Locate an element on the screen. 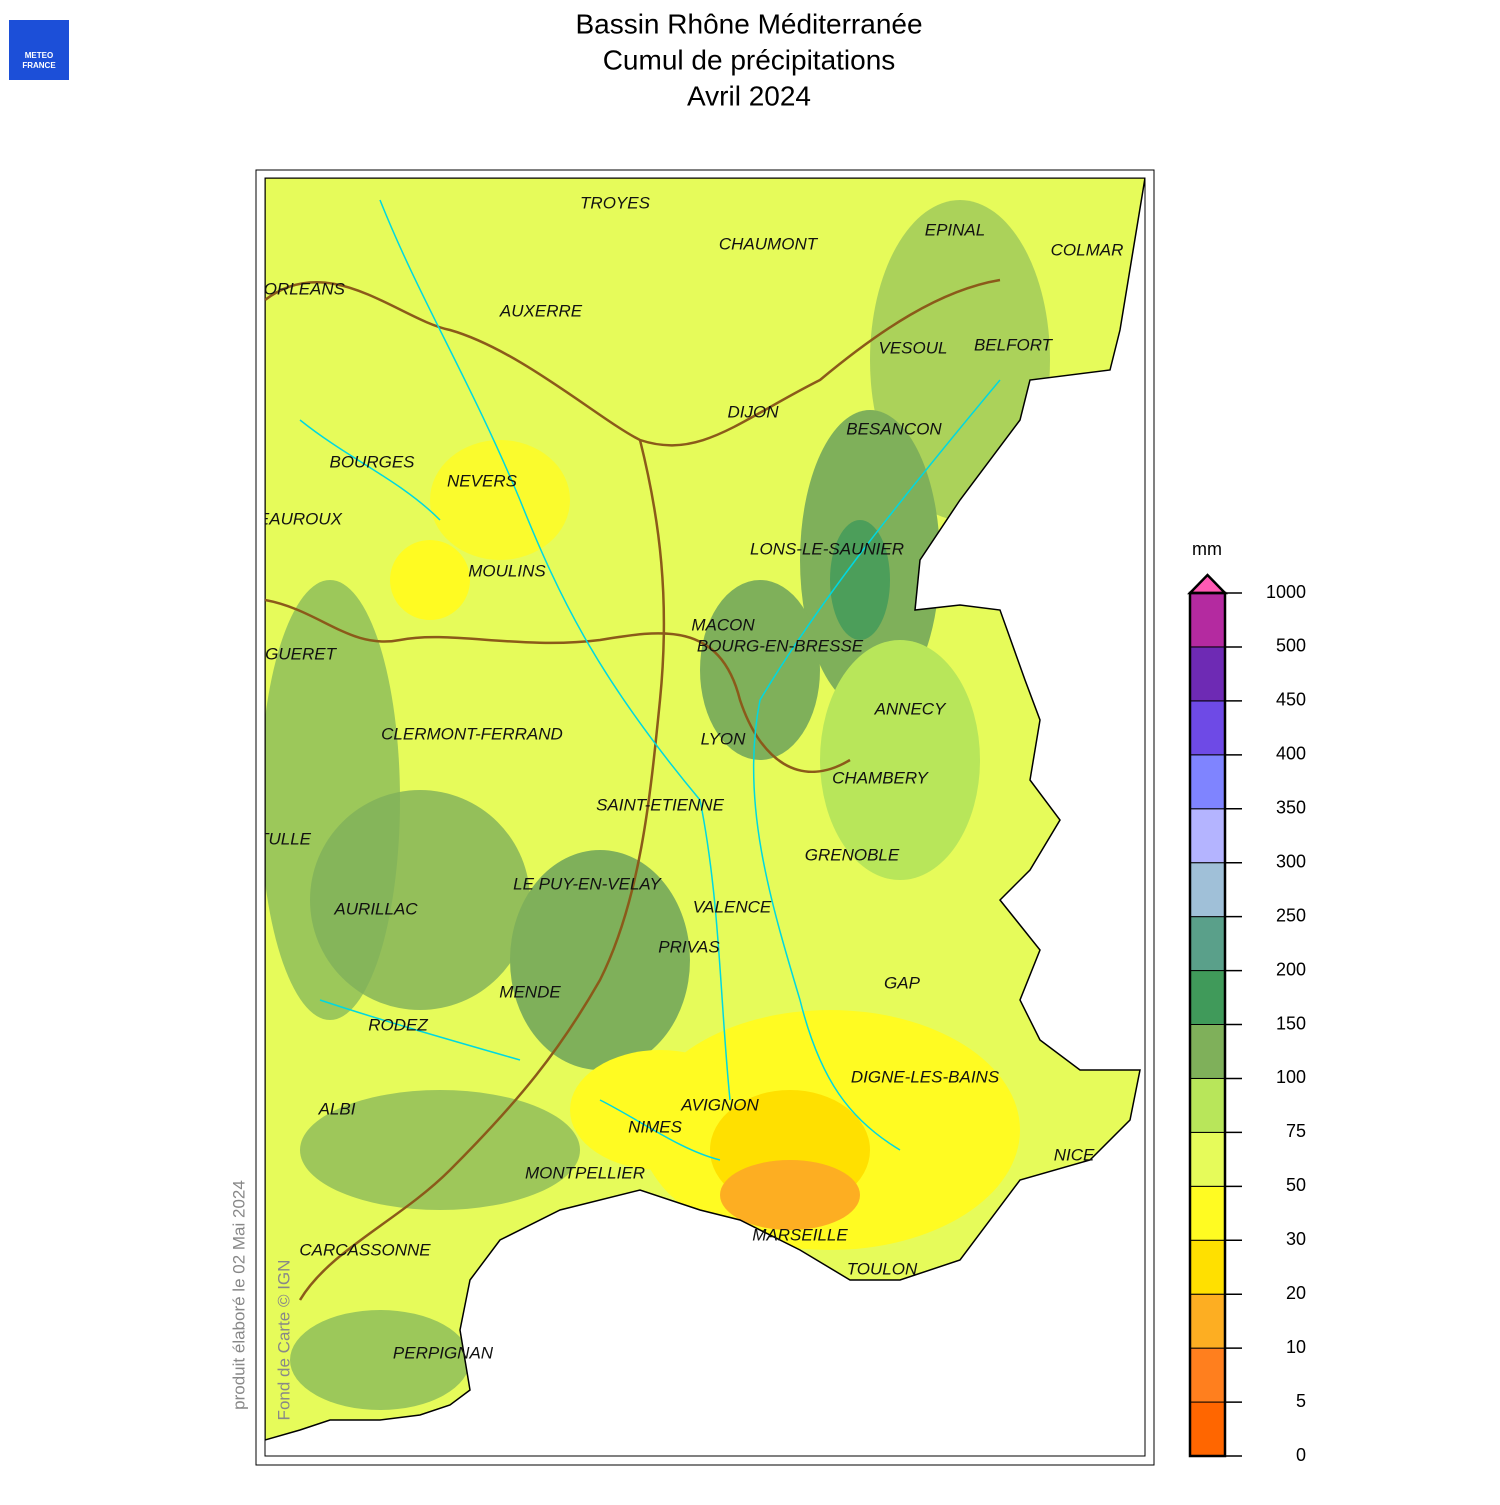  city-label: CLERMONT-FERRAND is located at coordinates (472, 733).